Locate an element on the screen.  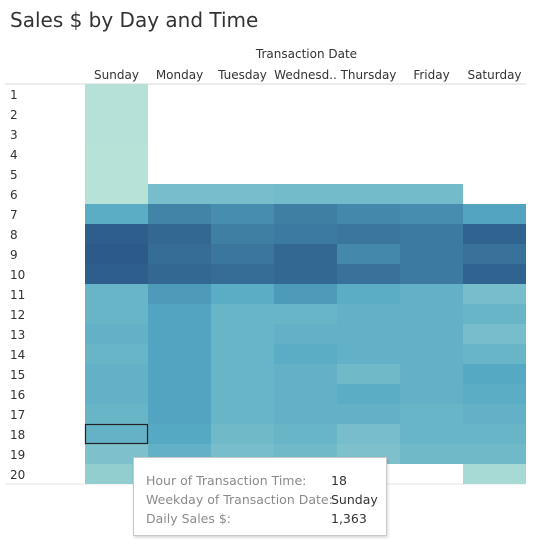
column-header: Wednesd.. is located at coordinates (305, 75).